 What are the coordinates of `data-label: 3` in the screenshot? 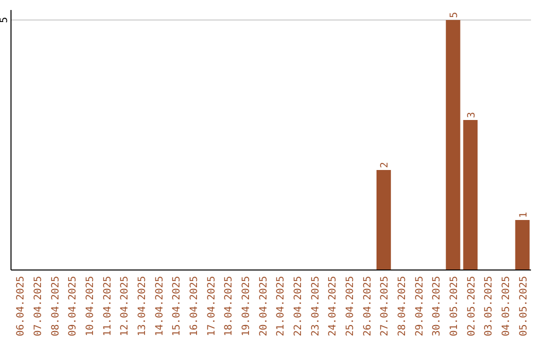 It's located at (472, 115).